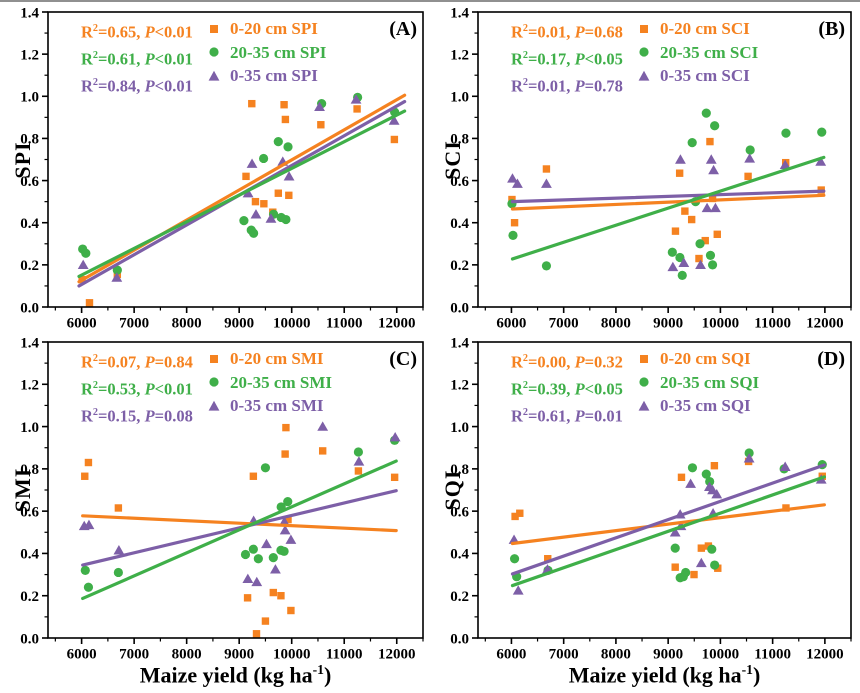 The image size is (860, 693). Describe the element at coordinates (831, 29) in the screenshot. I see `panel-label-B: (B)` at that location.